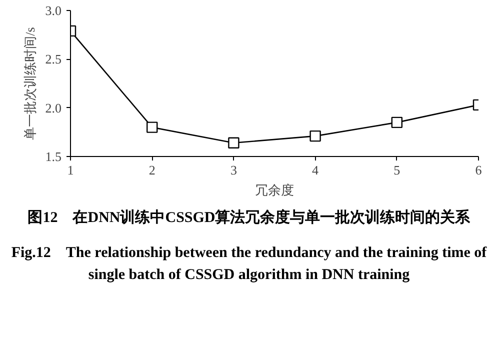 The image size is (498, 346). What do you see at coordinates (53, 59) in the screenshot?
I see `y-tick-label: 2.5` at bounding box center [53, 59].